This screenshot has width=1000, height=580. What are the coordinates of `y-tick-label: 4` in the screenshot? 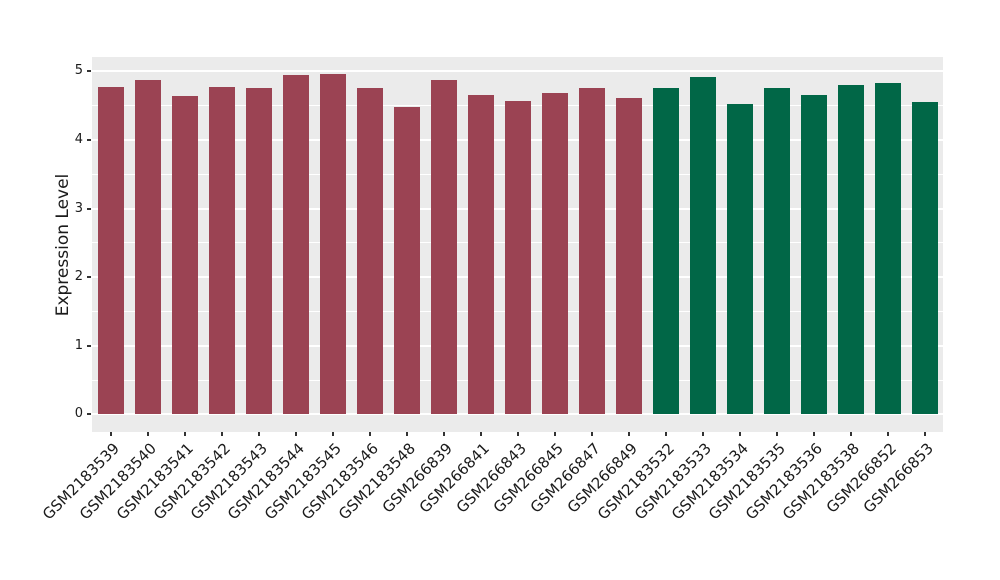 It's located at (78, 139).